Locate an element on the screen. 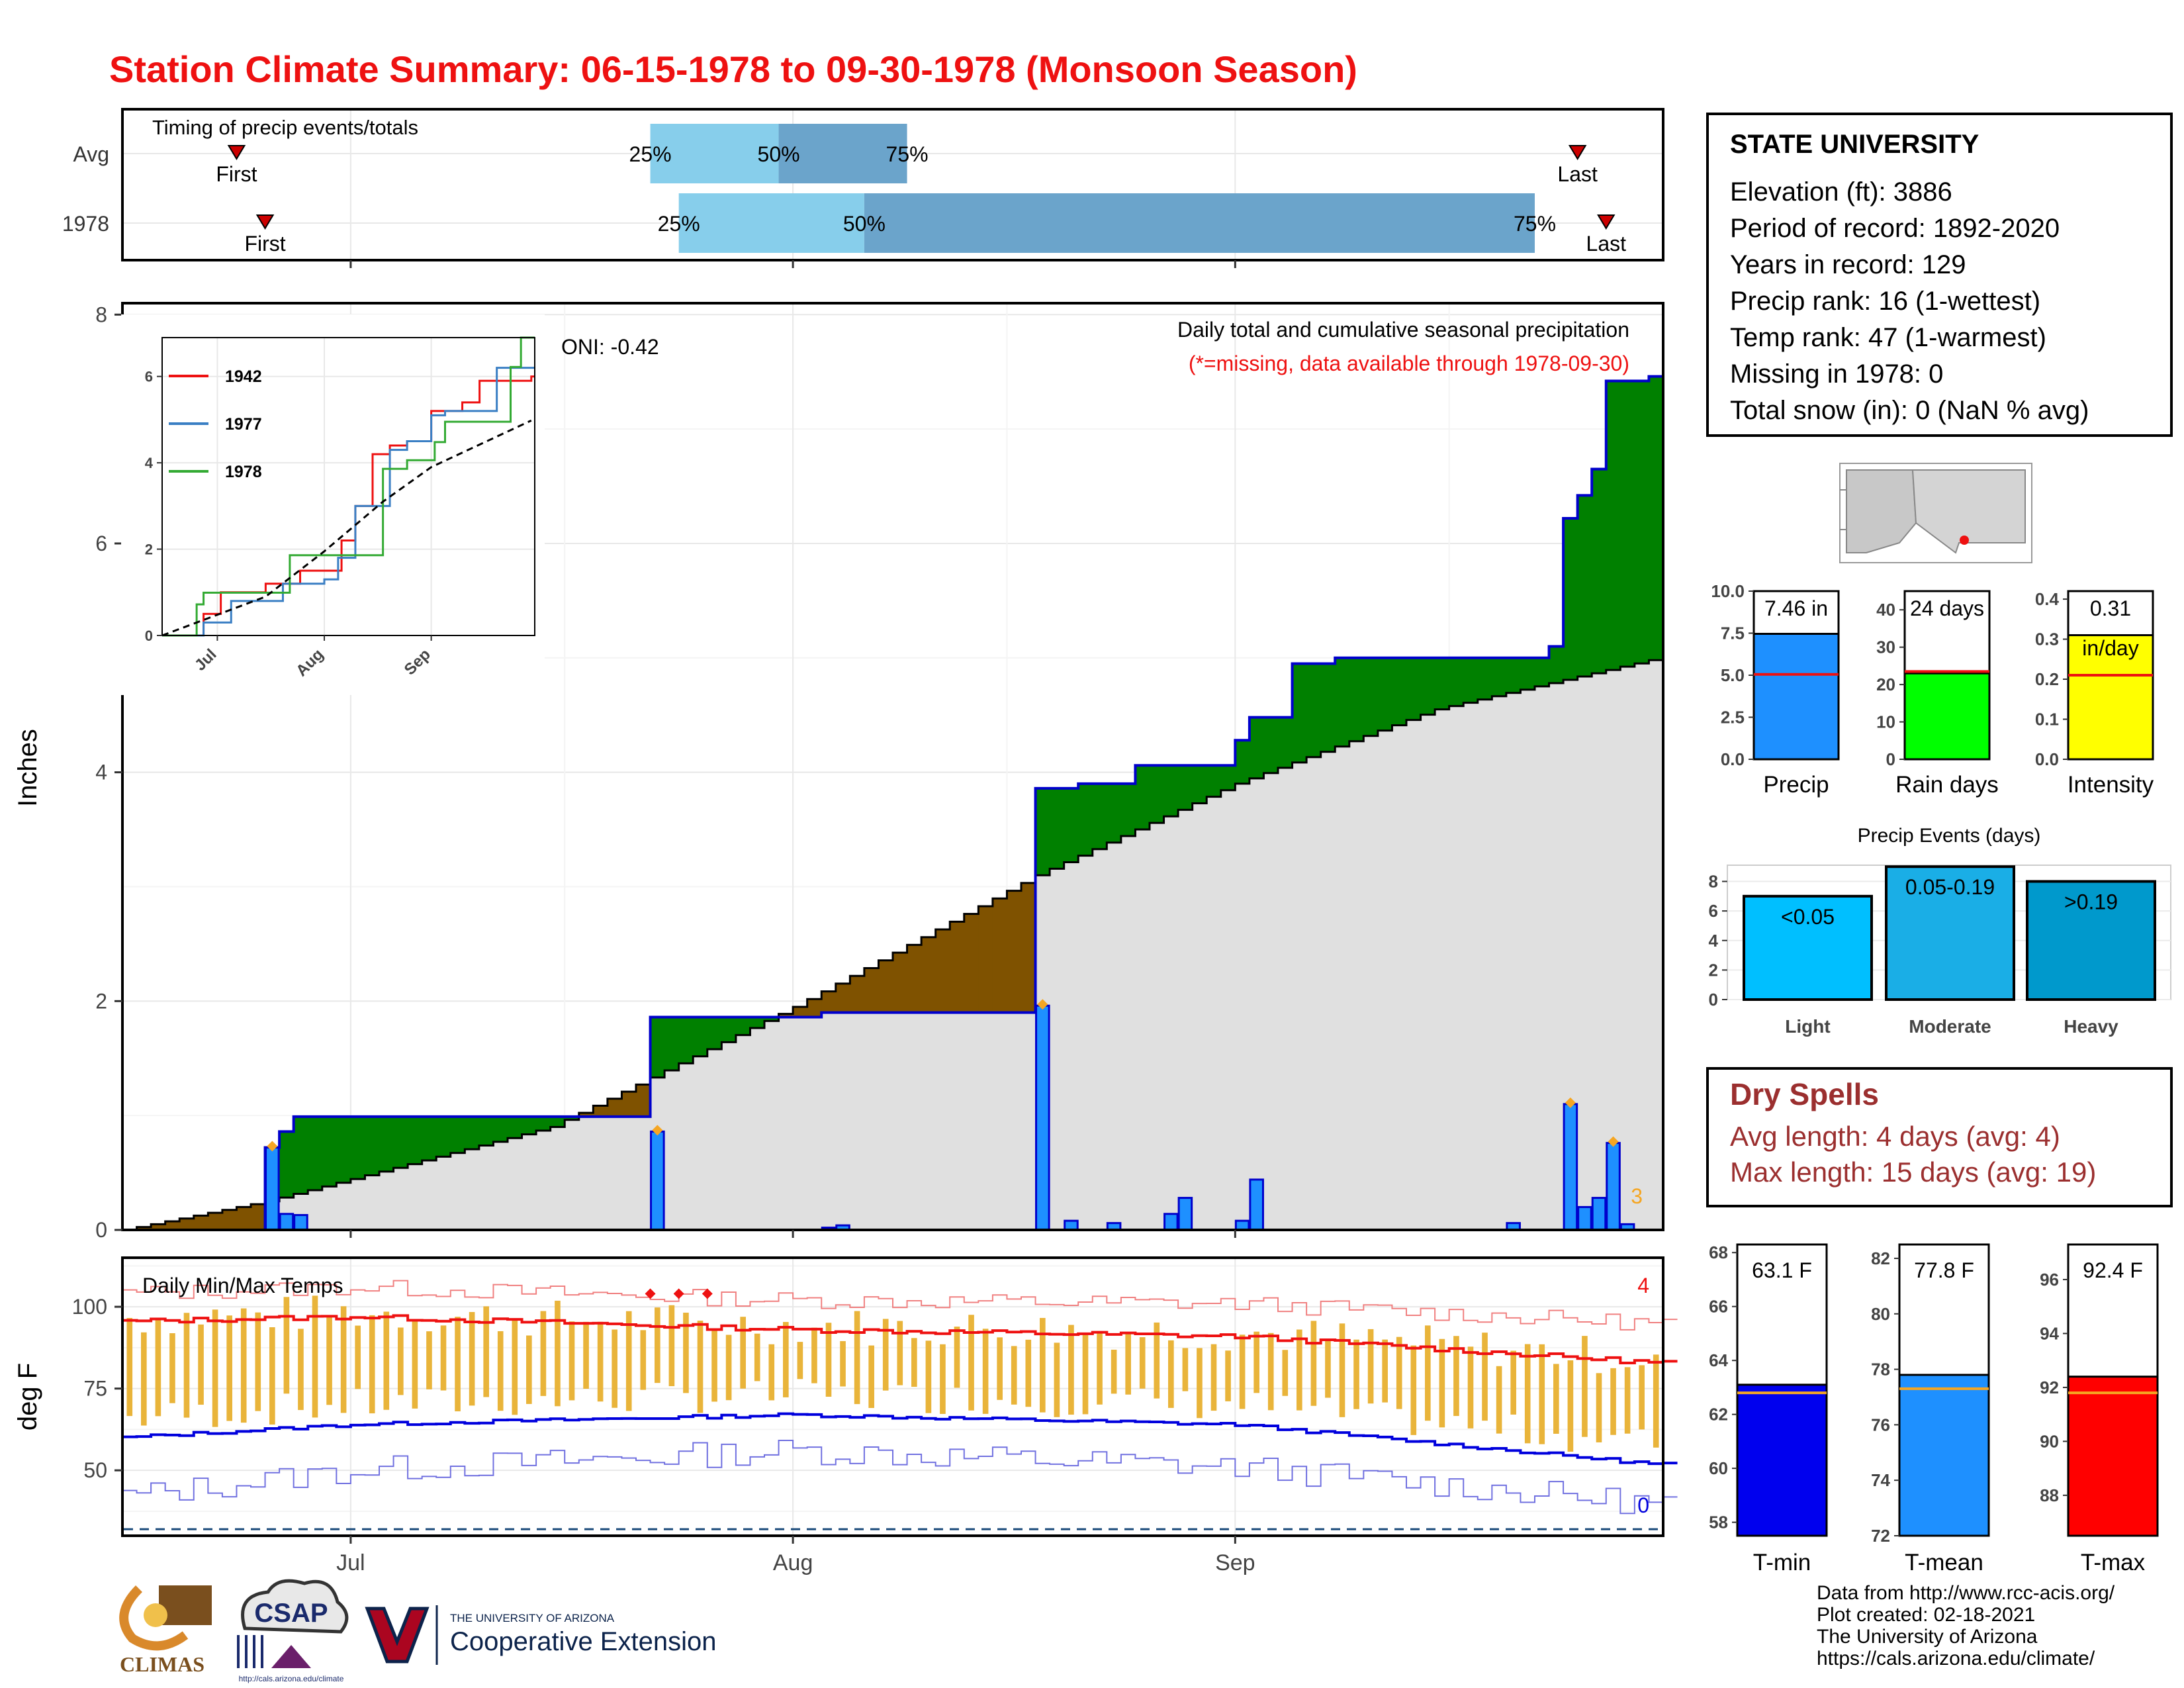 The width and height of the screenshot is (2184, 1688). summary-bar-y-tick-label: 30 is located at coordinates (1885, 647).